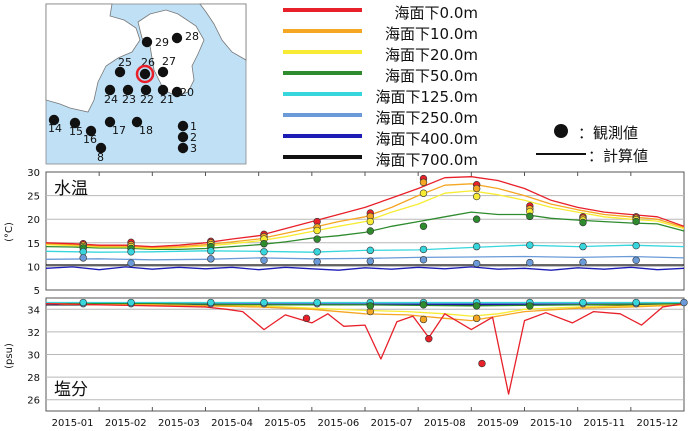 The height and width of the screenshot is (431, 690). Describe the element at coordinates (76, 131) in the screenshot. I see `station-label-15: 15` at that location.